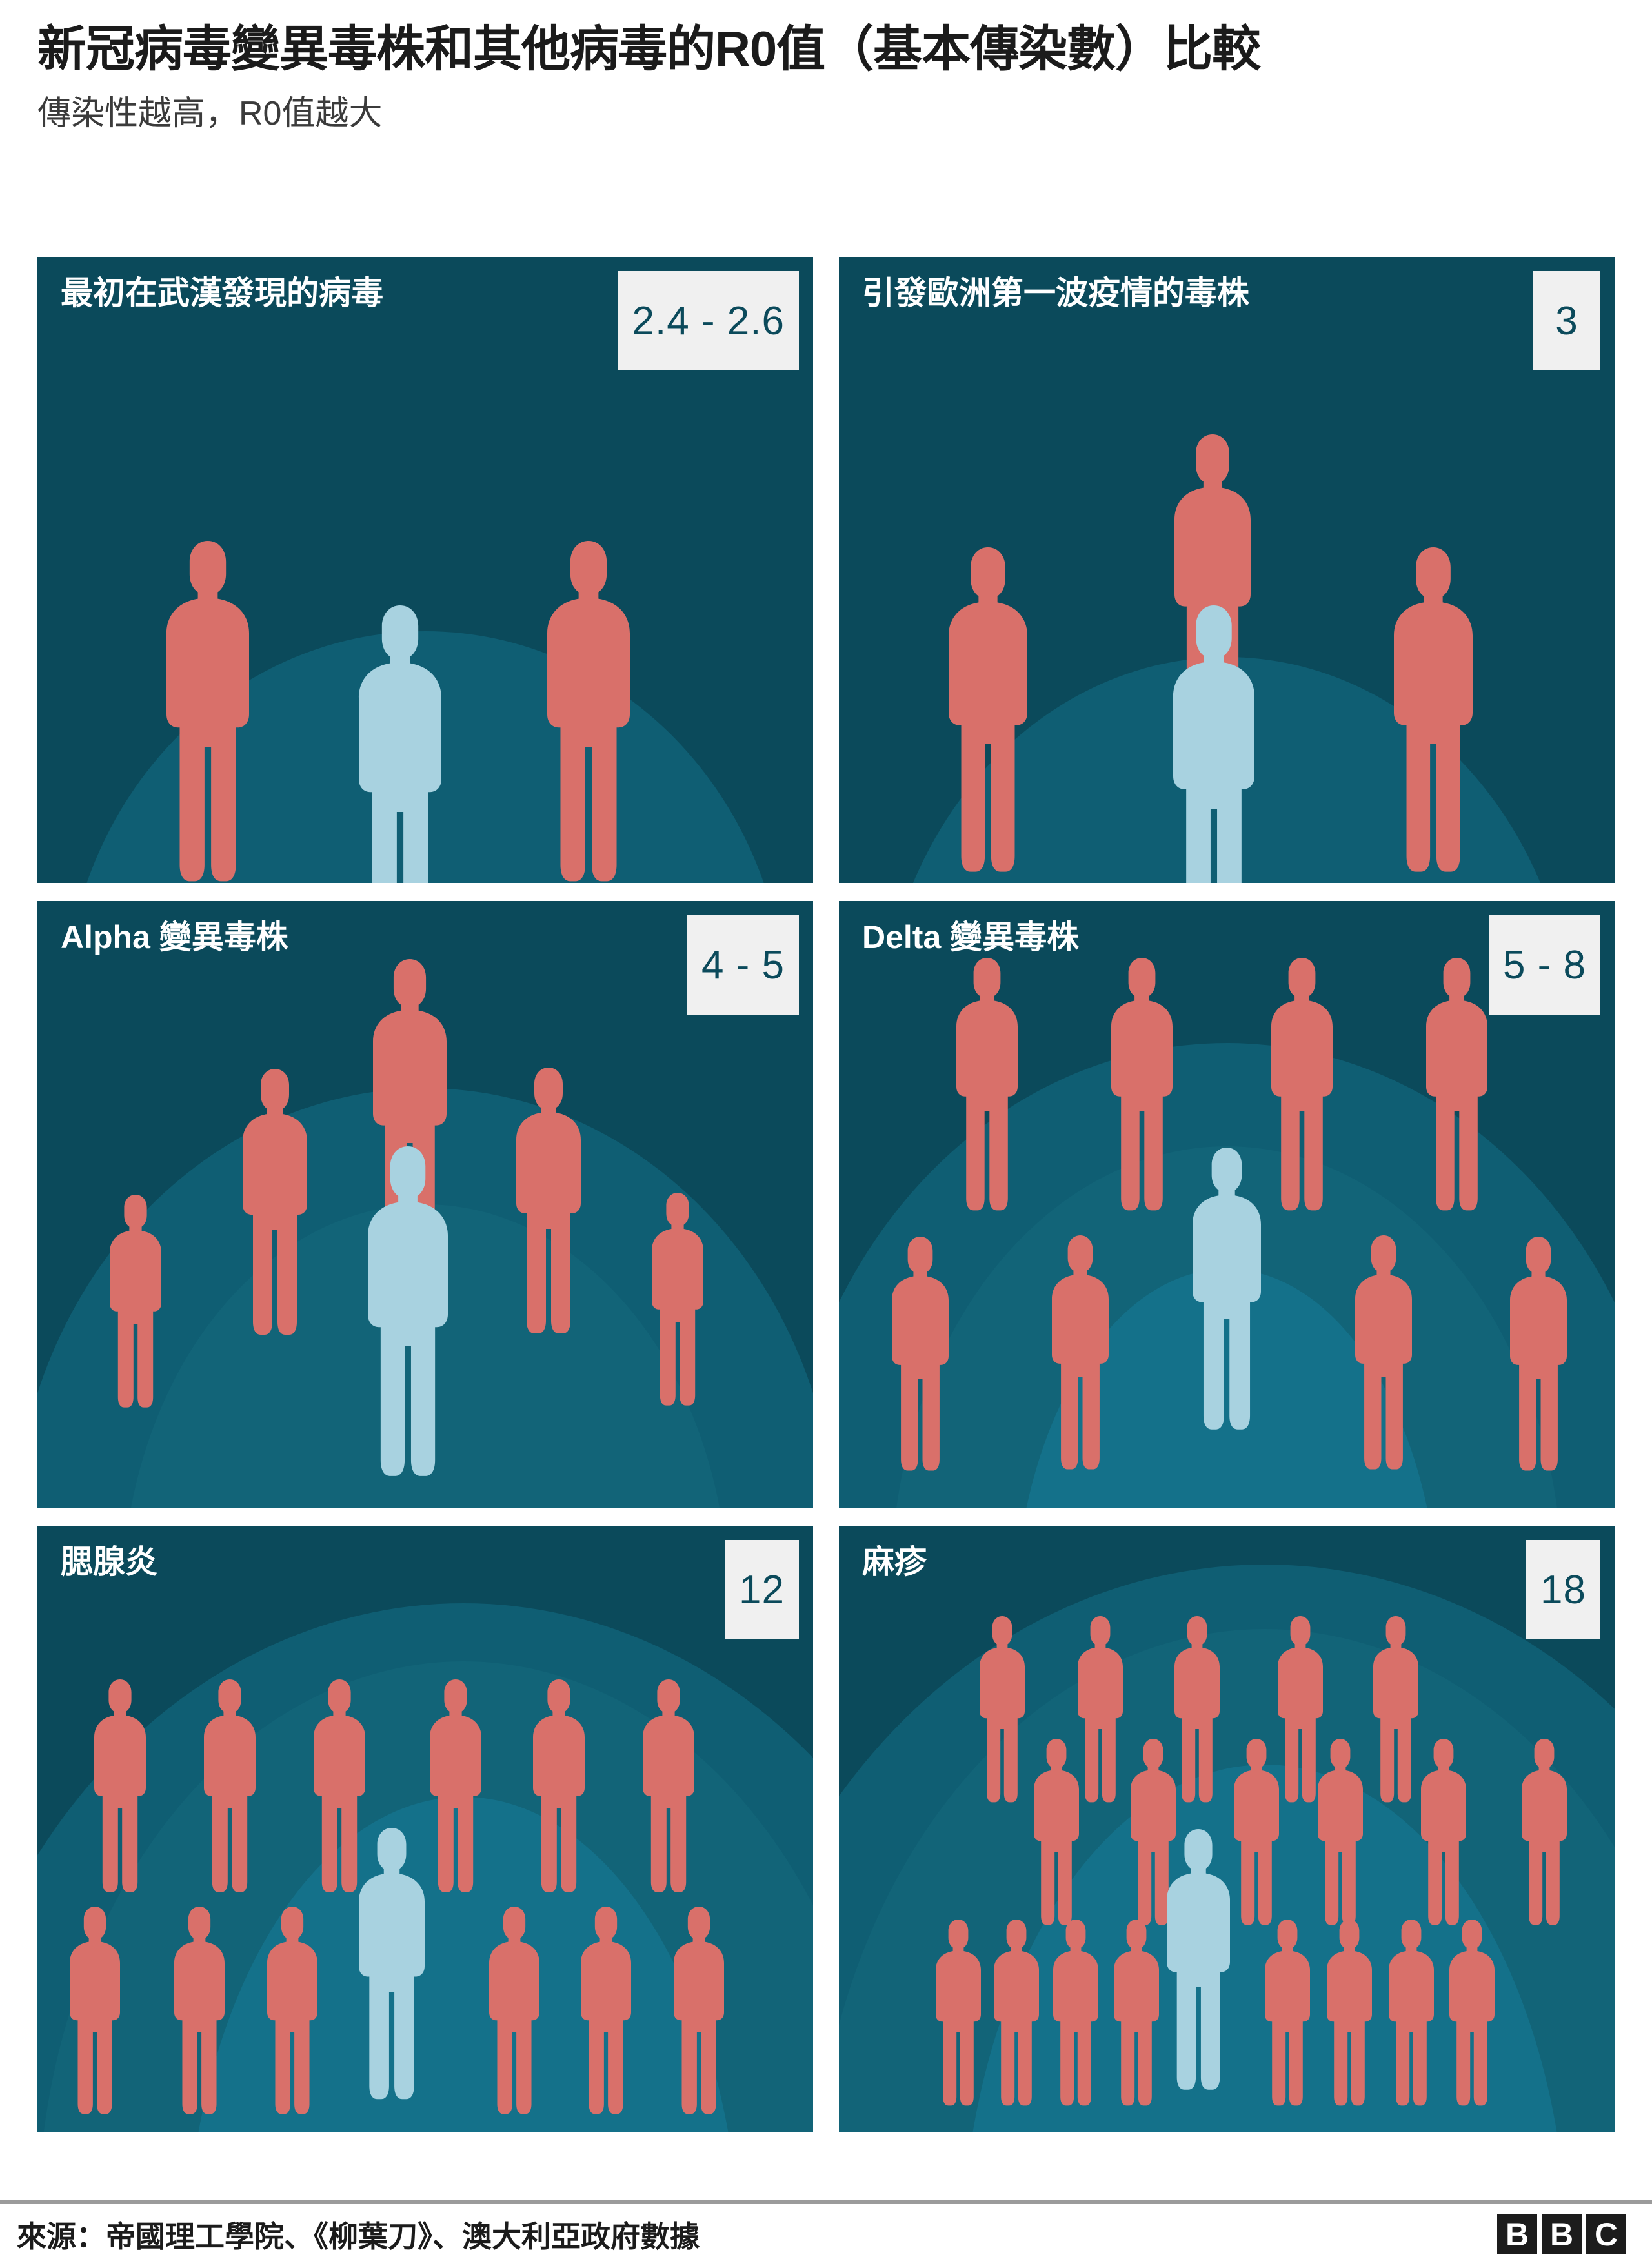 Image resolution: width=1652 pixels, height=2259 pixels. What do you see at coordinates (1517, 2234) in the screenshot?
I see `bbc-logo-letter-1: B` at bounding box center [1517, 2234].